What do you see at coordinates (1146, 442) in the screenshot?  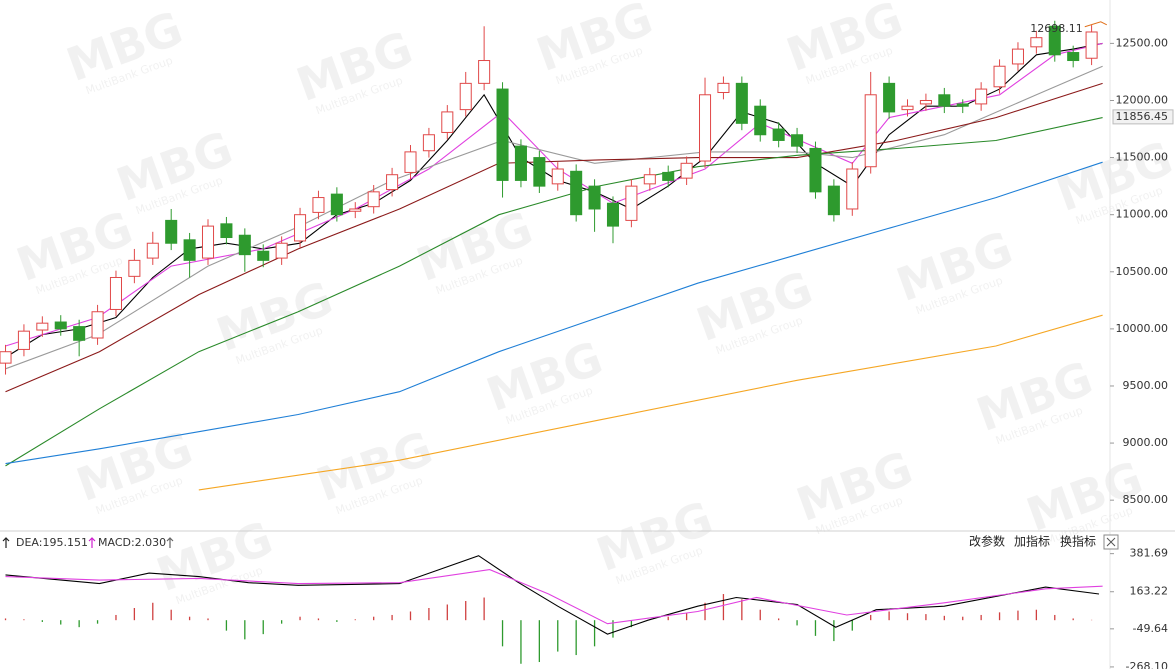 I see `y-tick-label: 9000.00` at bounding box center [1146, 442].